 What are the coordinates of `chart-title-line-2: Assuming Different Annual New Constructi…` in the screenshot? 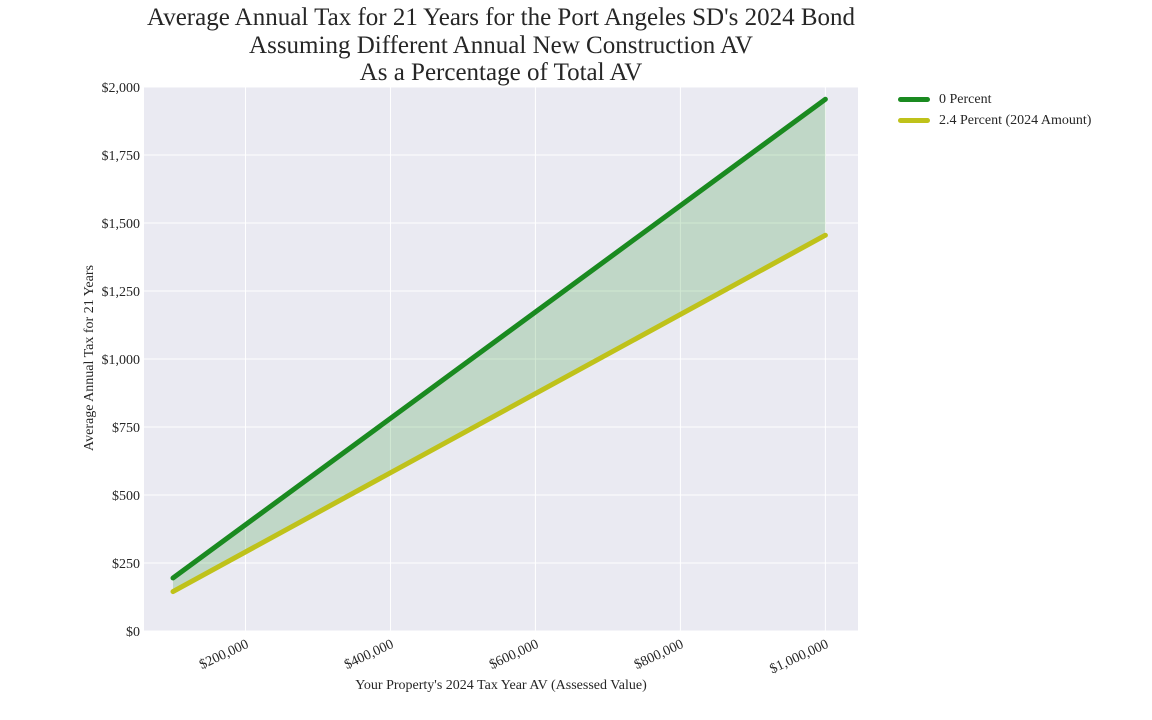 It's located at (501, 45).